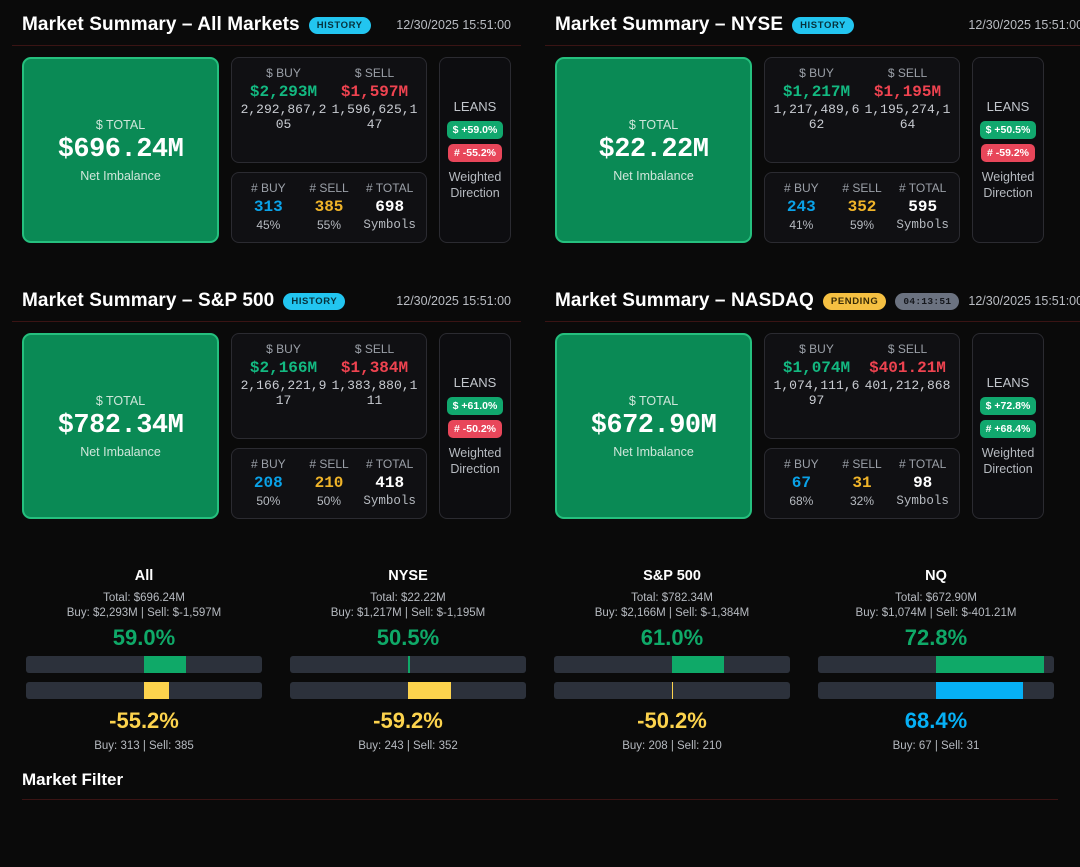 The image size is (1080, 867). I want to click on leans-count-pill: # -55.2%, so click(475, 152).